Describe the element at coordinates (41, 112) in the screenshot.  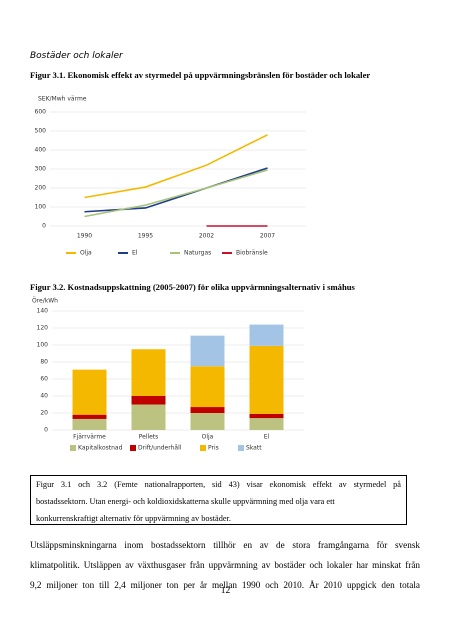
I see `y-tick-label: 600` at that location.